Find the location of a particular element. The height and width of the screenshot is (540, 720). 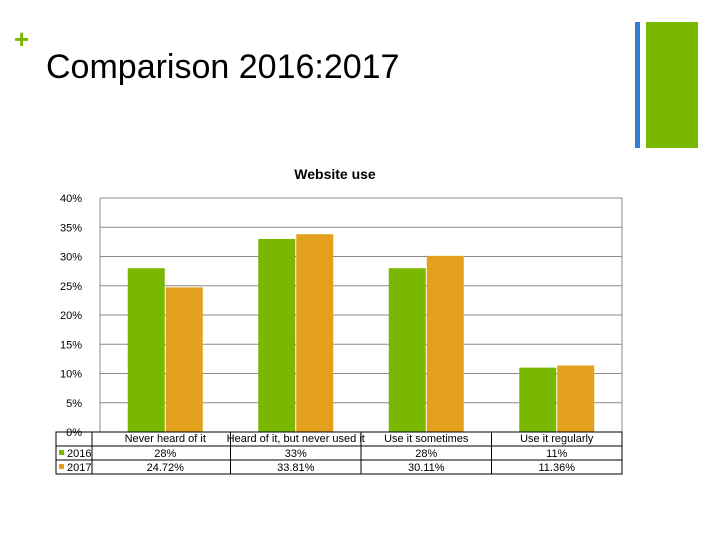

y-tick-label: 40% is located at coordinates (71, 199).